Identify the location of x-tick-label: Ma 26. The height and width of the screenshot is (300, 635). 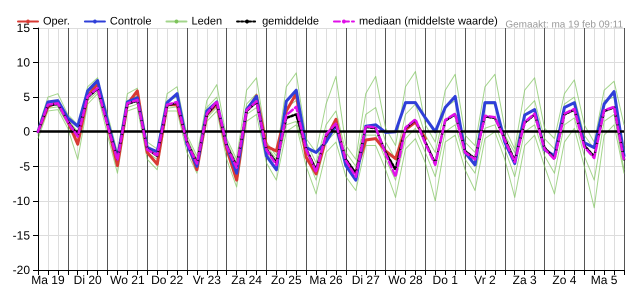
(326, 280).